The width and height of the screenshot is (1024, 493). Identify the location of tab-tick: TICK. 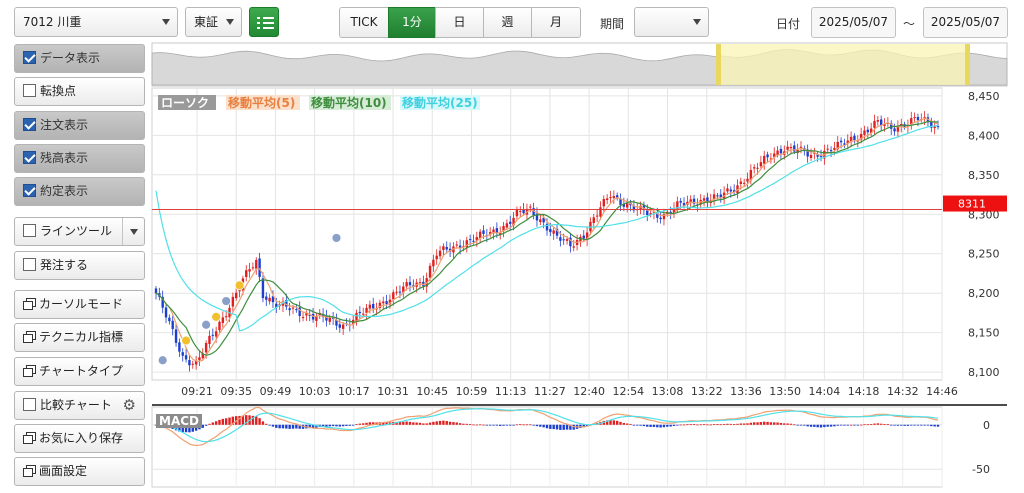
(364, 22).